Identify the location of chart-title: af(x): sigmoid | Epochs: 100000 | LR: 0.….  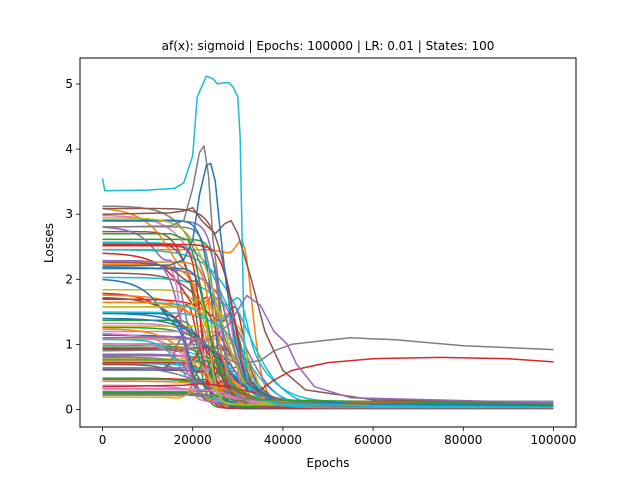
(328, 46).